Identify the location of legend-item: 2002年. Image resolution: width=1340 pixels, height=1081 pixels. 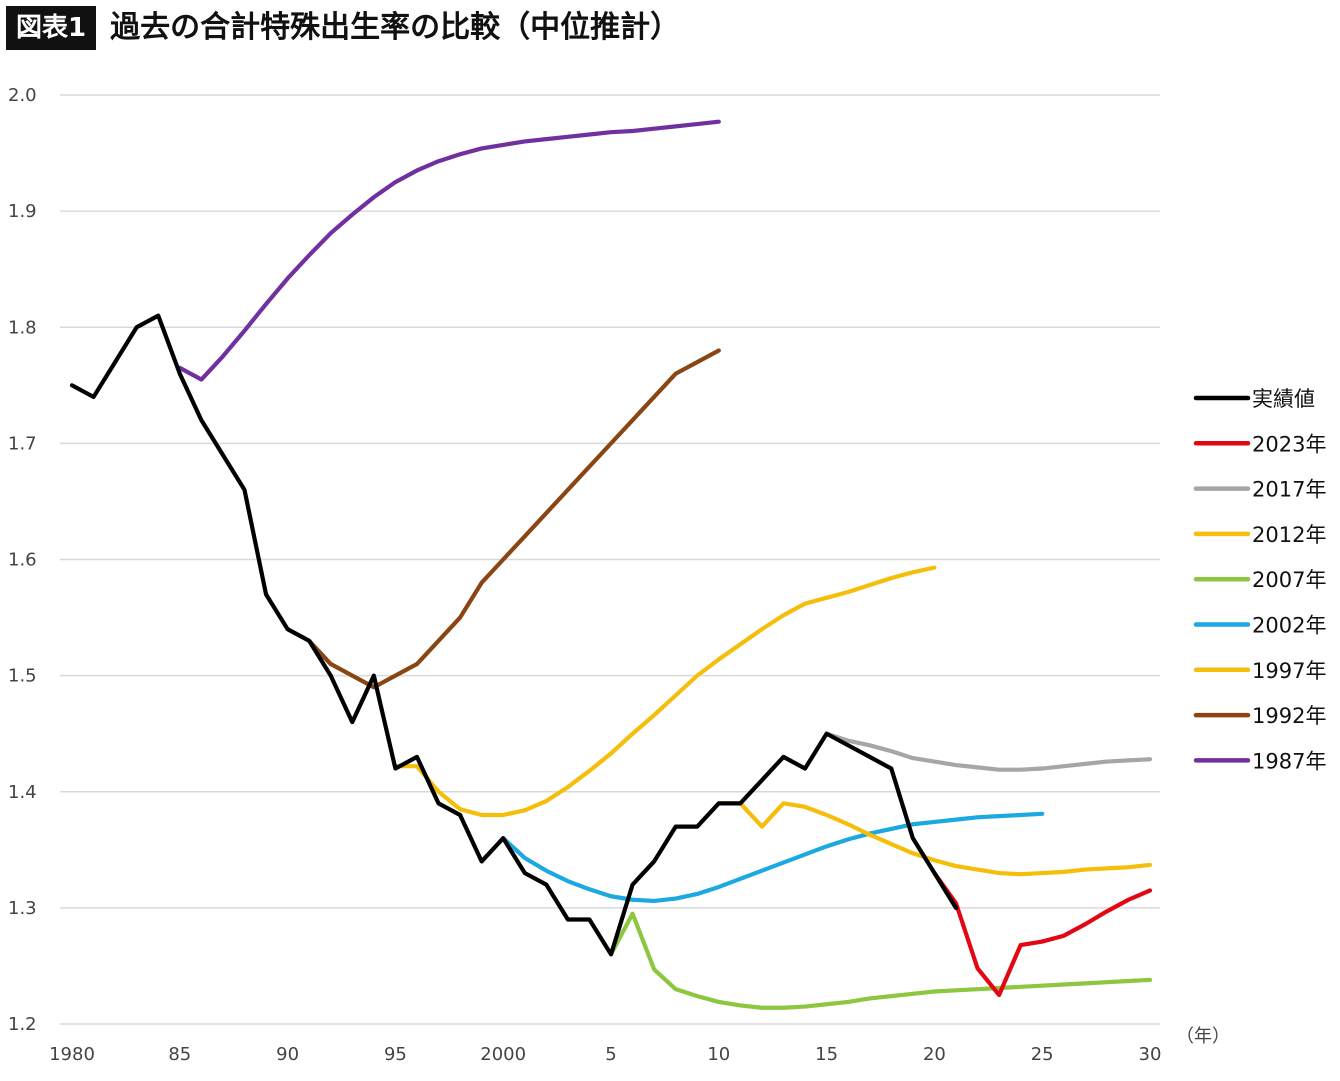
(1259, 626).